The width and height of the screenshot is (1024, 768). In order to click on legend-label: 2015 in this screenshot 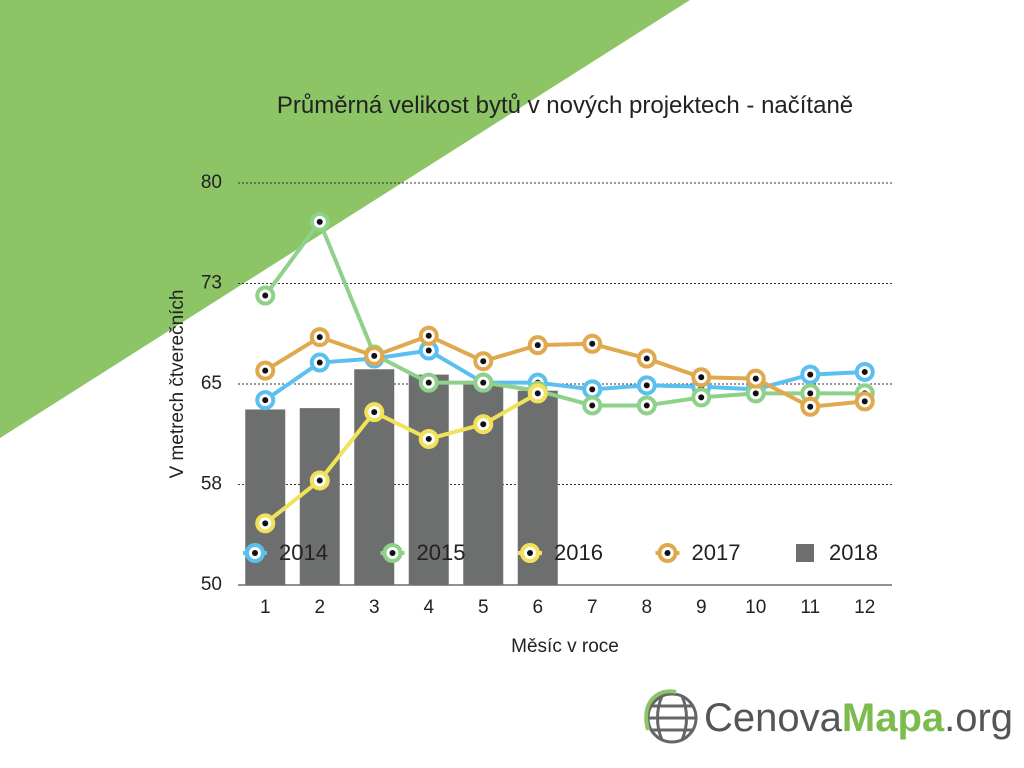, I will do `click(441, 552)`.